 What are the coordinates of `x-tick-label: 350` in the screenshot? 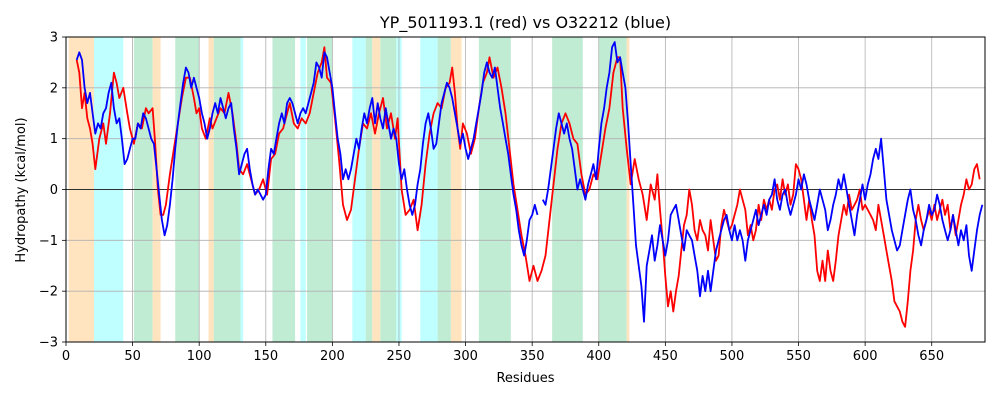 It's located at (532, 356).